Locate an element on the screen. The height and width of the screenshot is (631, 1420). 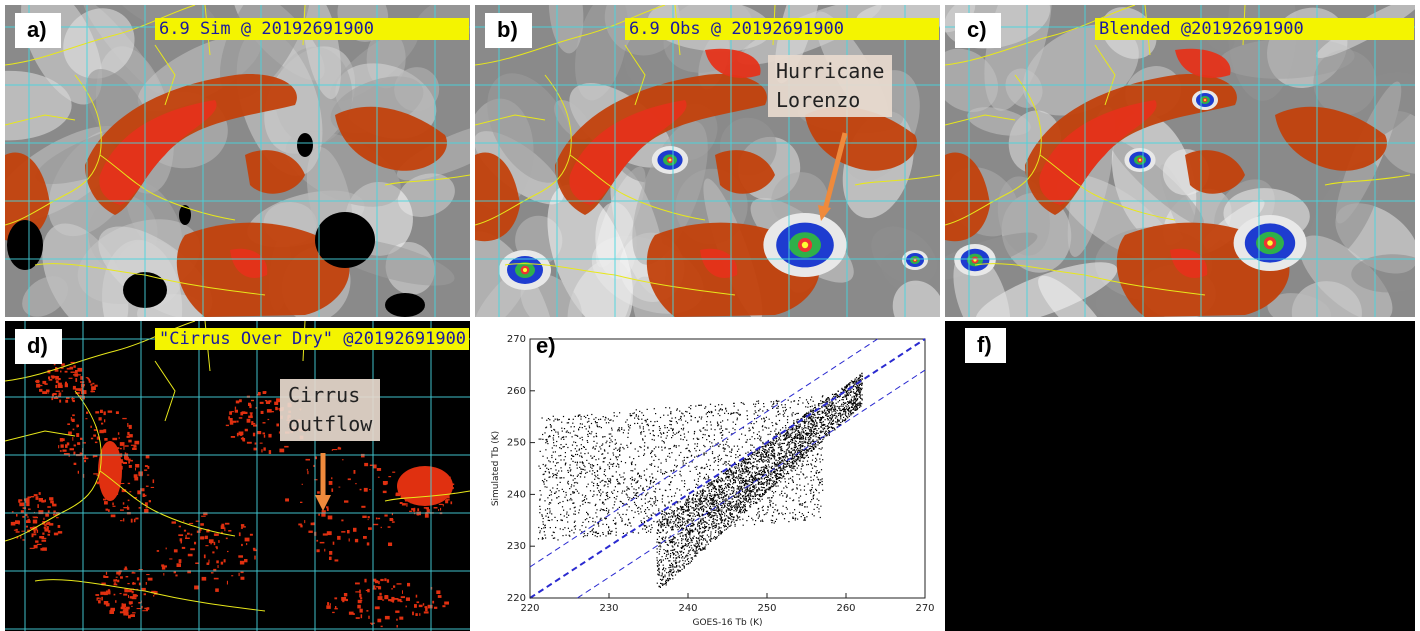
scatter-points is located at coordinates (700, 480).